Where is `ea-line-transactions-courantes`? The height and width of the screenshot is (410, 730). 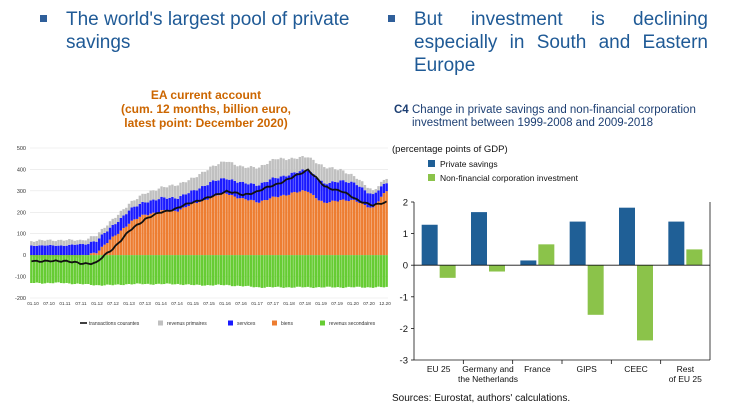 ea-line-transactions-courantes is located at coordinates (209, 217).